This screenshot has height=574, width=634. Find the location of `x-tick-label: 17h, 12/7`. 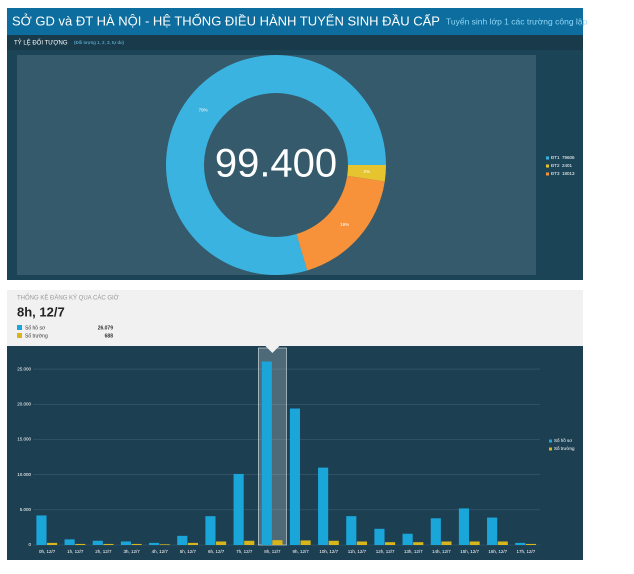

x-tick-label: 17h, 12/7 is located at coordinates (526, 551).